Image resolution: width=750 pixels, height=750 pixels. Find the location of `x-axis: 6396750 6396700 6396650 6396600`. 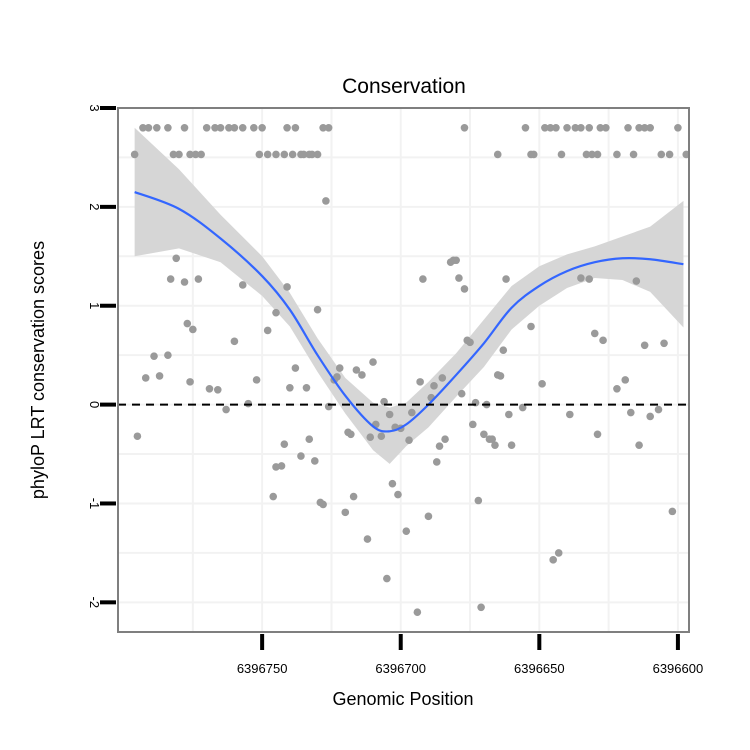

x-axis: 6396750 6396700 6396650 6396600 is located at coordinates (470, 655).